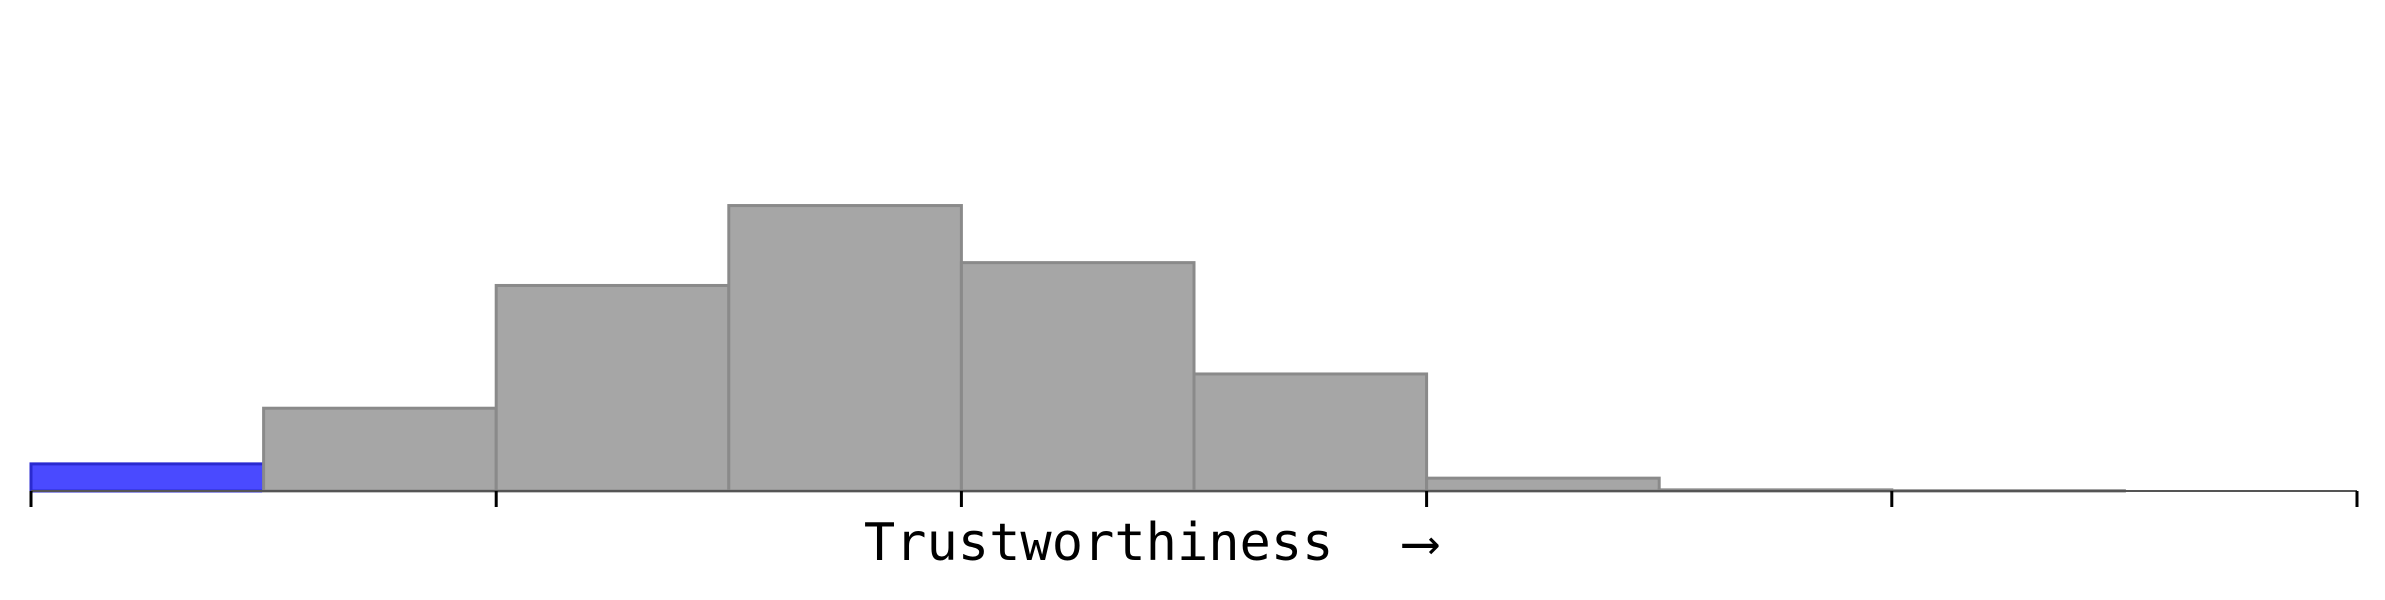  What do you see at coordinates (1099, 543) in the screenshot?
I see `x-axis-label-text: Trustworthiness` at bounding box center [1099, 543].